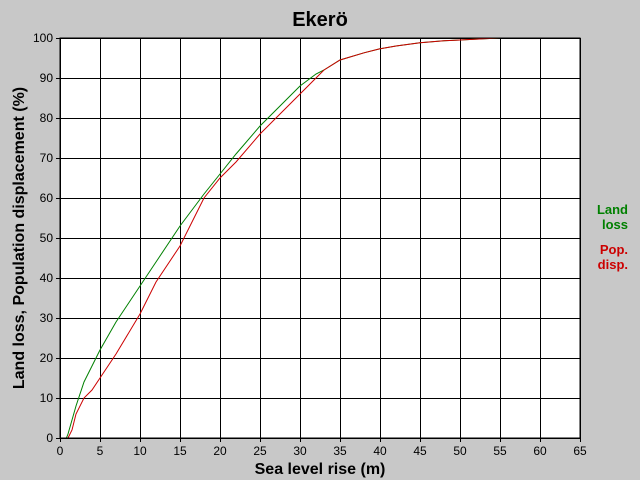  What do you see at coordinates (322, 451) in the screenshot?
I see `x-tick-labels: 0 5 10 15 20 25 30 35 40 45 50 55 60 65` at bounding box center [322, 451].